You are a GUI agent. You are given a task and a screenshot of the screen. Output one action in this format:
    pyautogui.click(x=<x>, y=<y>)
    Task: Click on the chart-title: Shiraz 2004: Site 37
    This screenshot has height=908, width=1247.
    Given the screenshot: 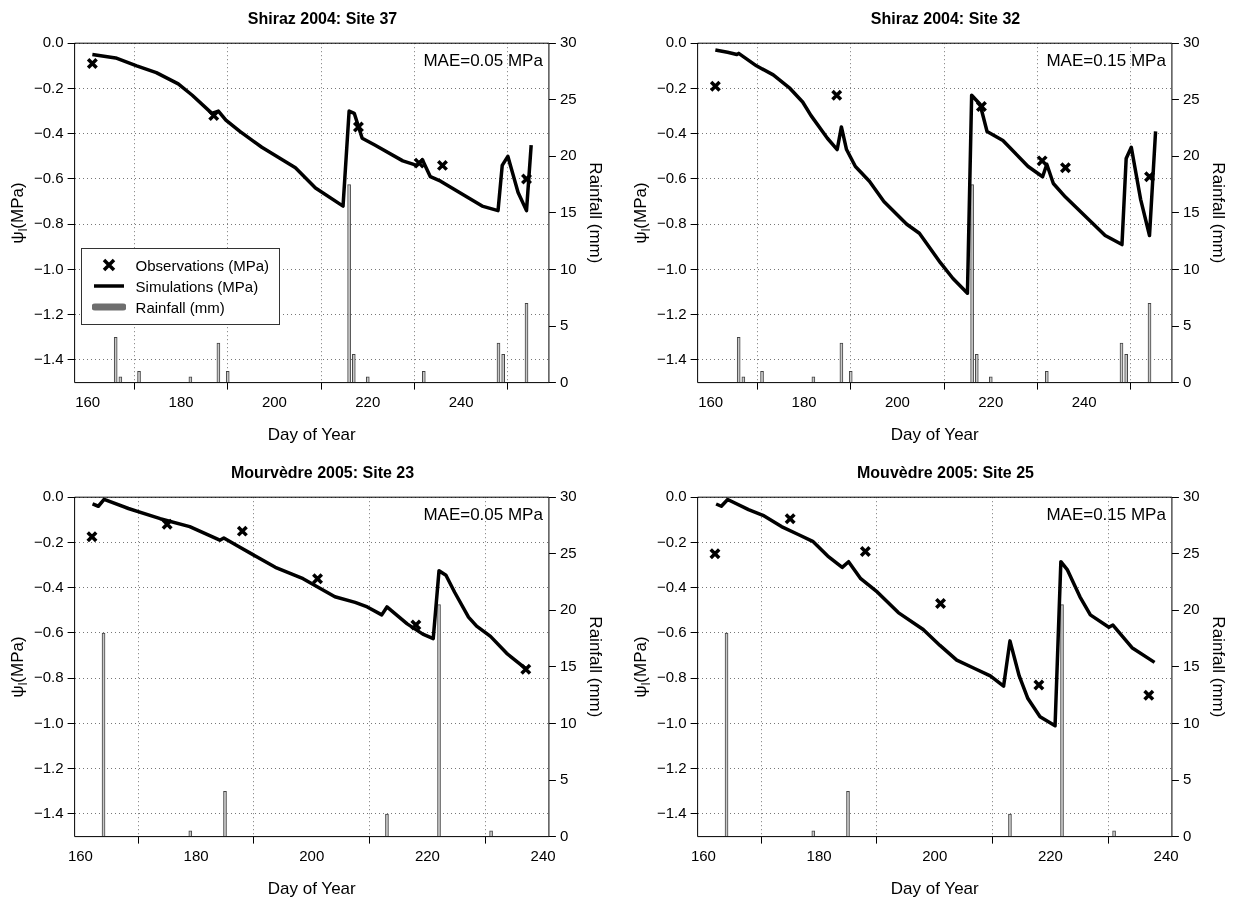 What is the action you would take?
    pyautogui.click(x=322, y=19)
    